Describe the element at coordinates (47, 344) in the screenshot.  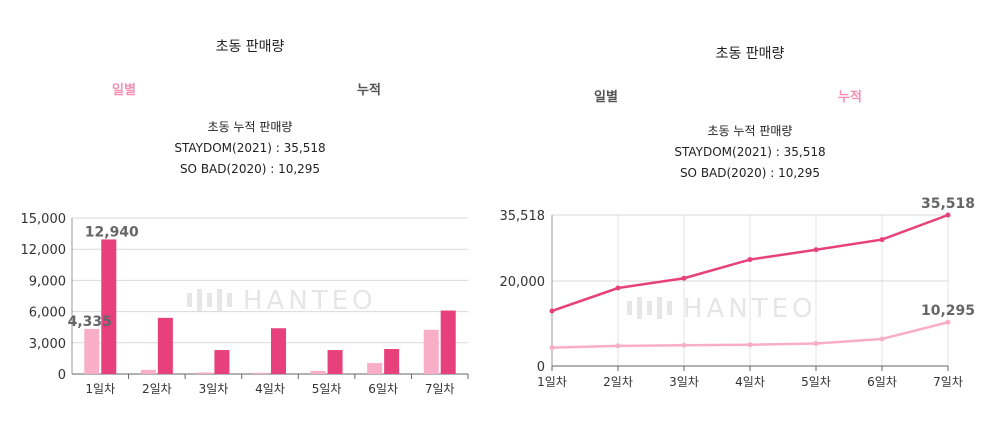
I see `y-tick-label: 3,000` at that location.